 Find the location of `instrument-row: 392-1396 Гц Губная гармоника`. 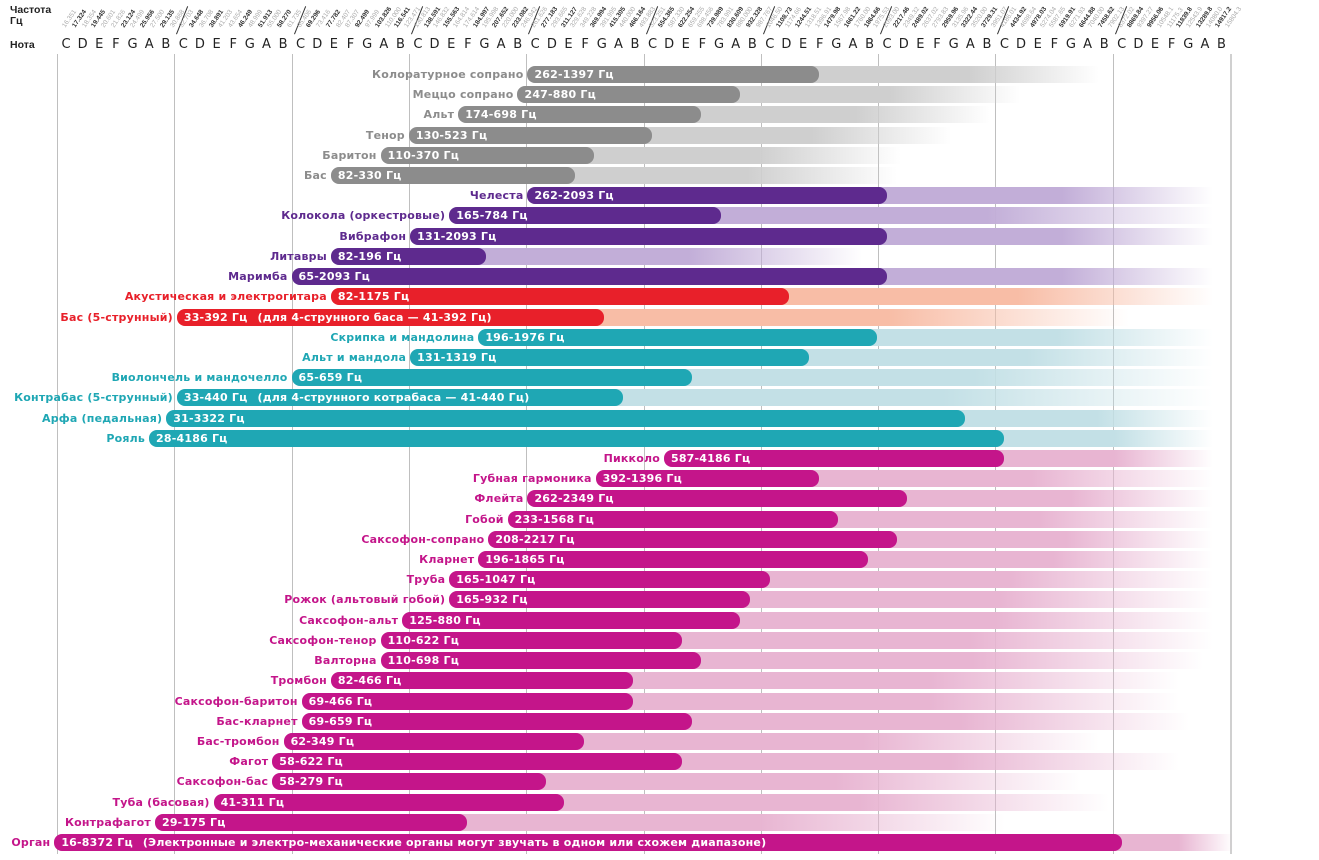

instrument-row: 392-1396 Гц Губная гармоника is located at coordinates (659, 479).